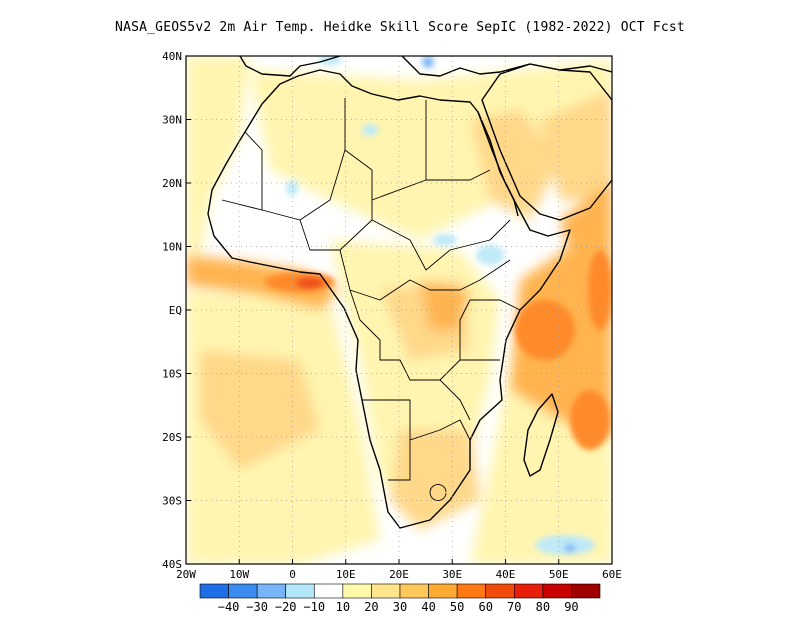 The width and height of the screenshot is (800, 618). Describe the element at coordinates (257, 607) in the screenshot. I see `colorbar-label: −30` at that location.